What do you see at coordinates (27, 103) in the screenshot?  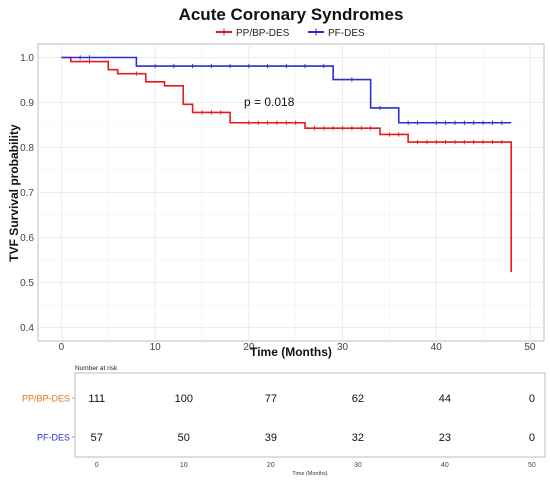 I see `y-tick-label-5: 0.9` at bounding box center [27, 103].